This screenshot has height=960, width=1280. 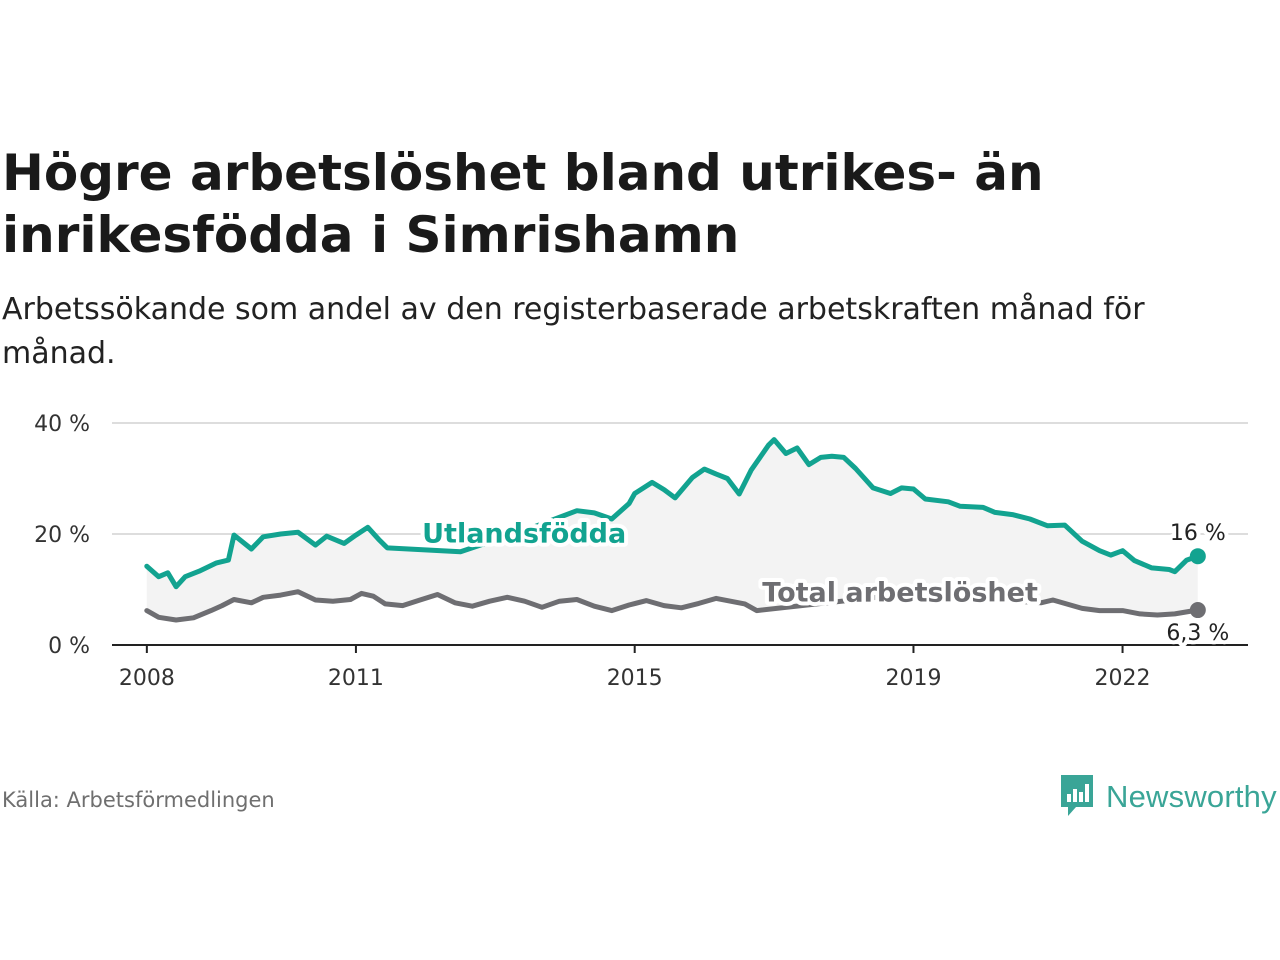 What do you see at coordinates (1197, 556) in the screenshot?
I see `end-marker-utlandsfodda` at bounding box center [1197, 556].